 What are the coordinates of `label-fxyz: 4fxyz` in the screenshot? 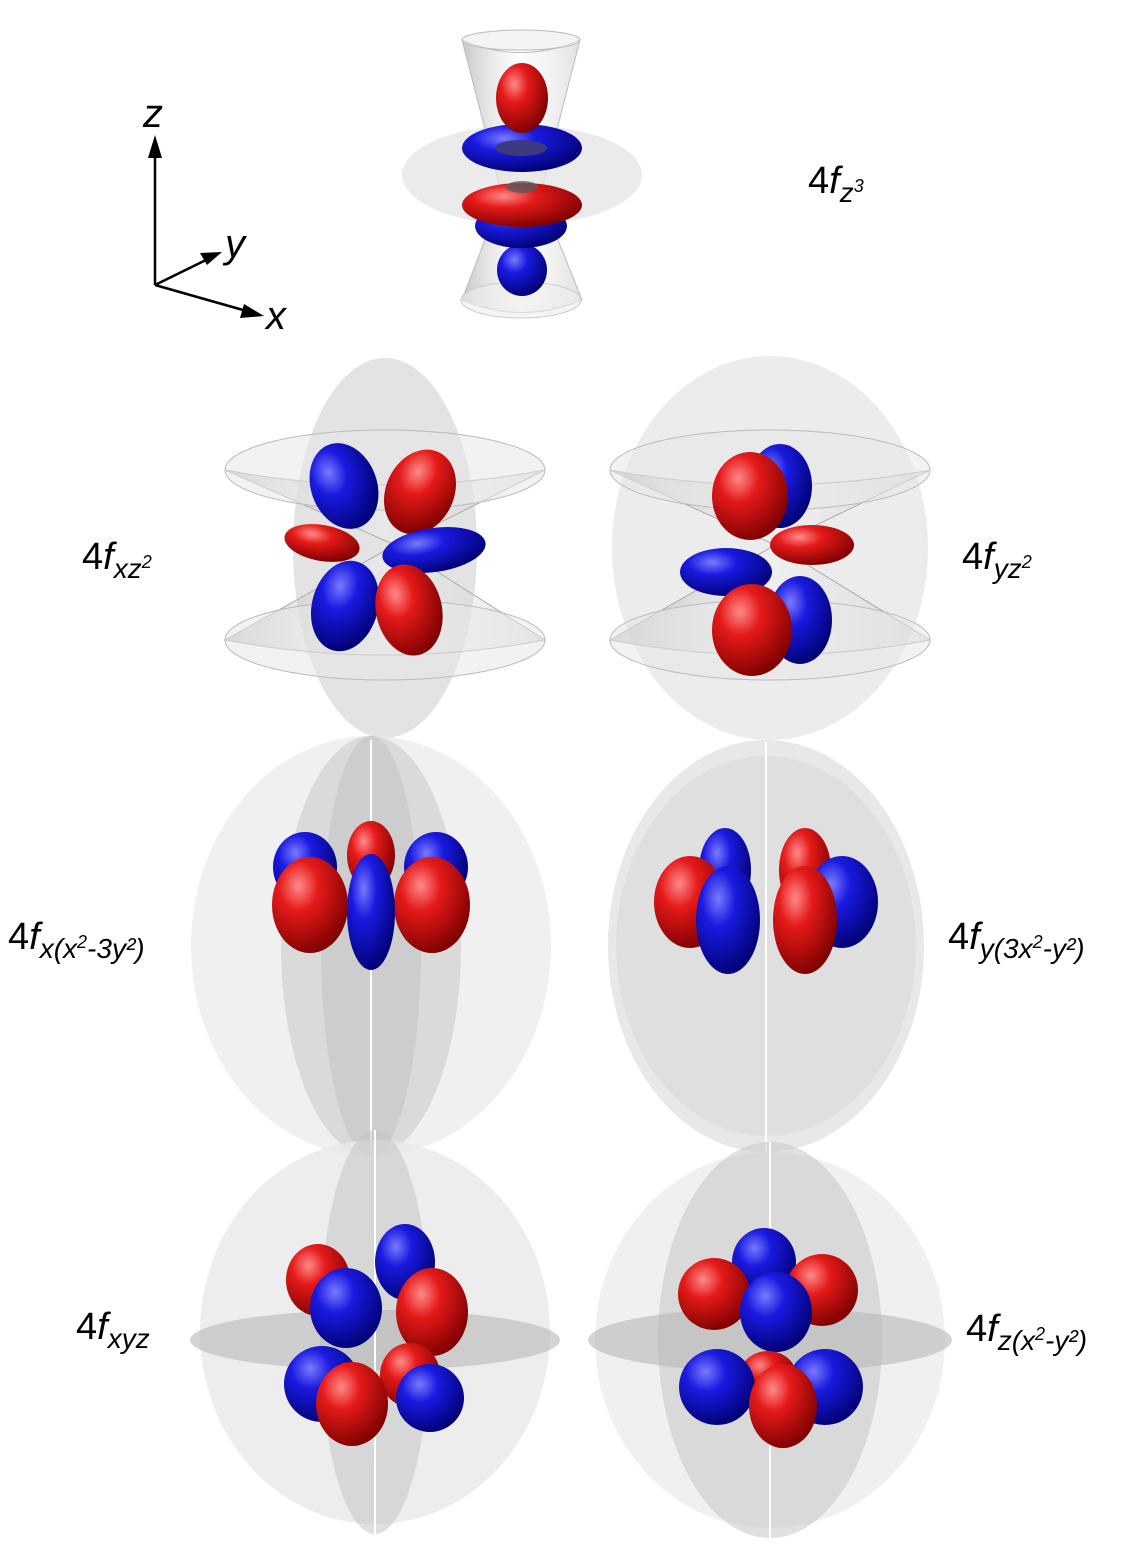 It's located at (113, 1329).